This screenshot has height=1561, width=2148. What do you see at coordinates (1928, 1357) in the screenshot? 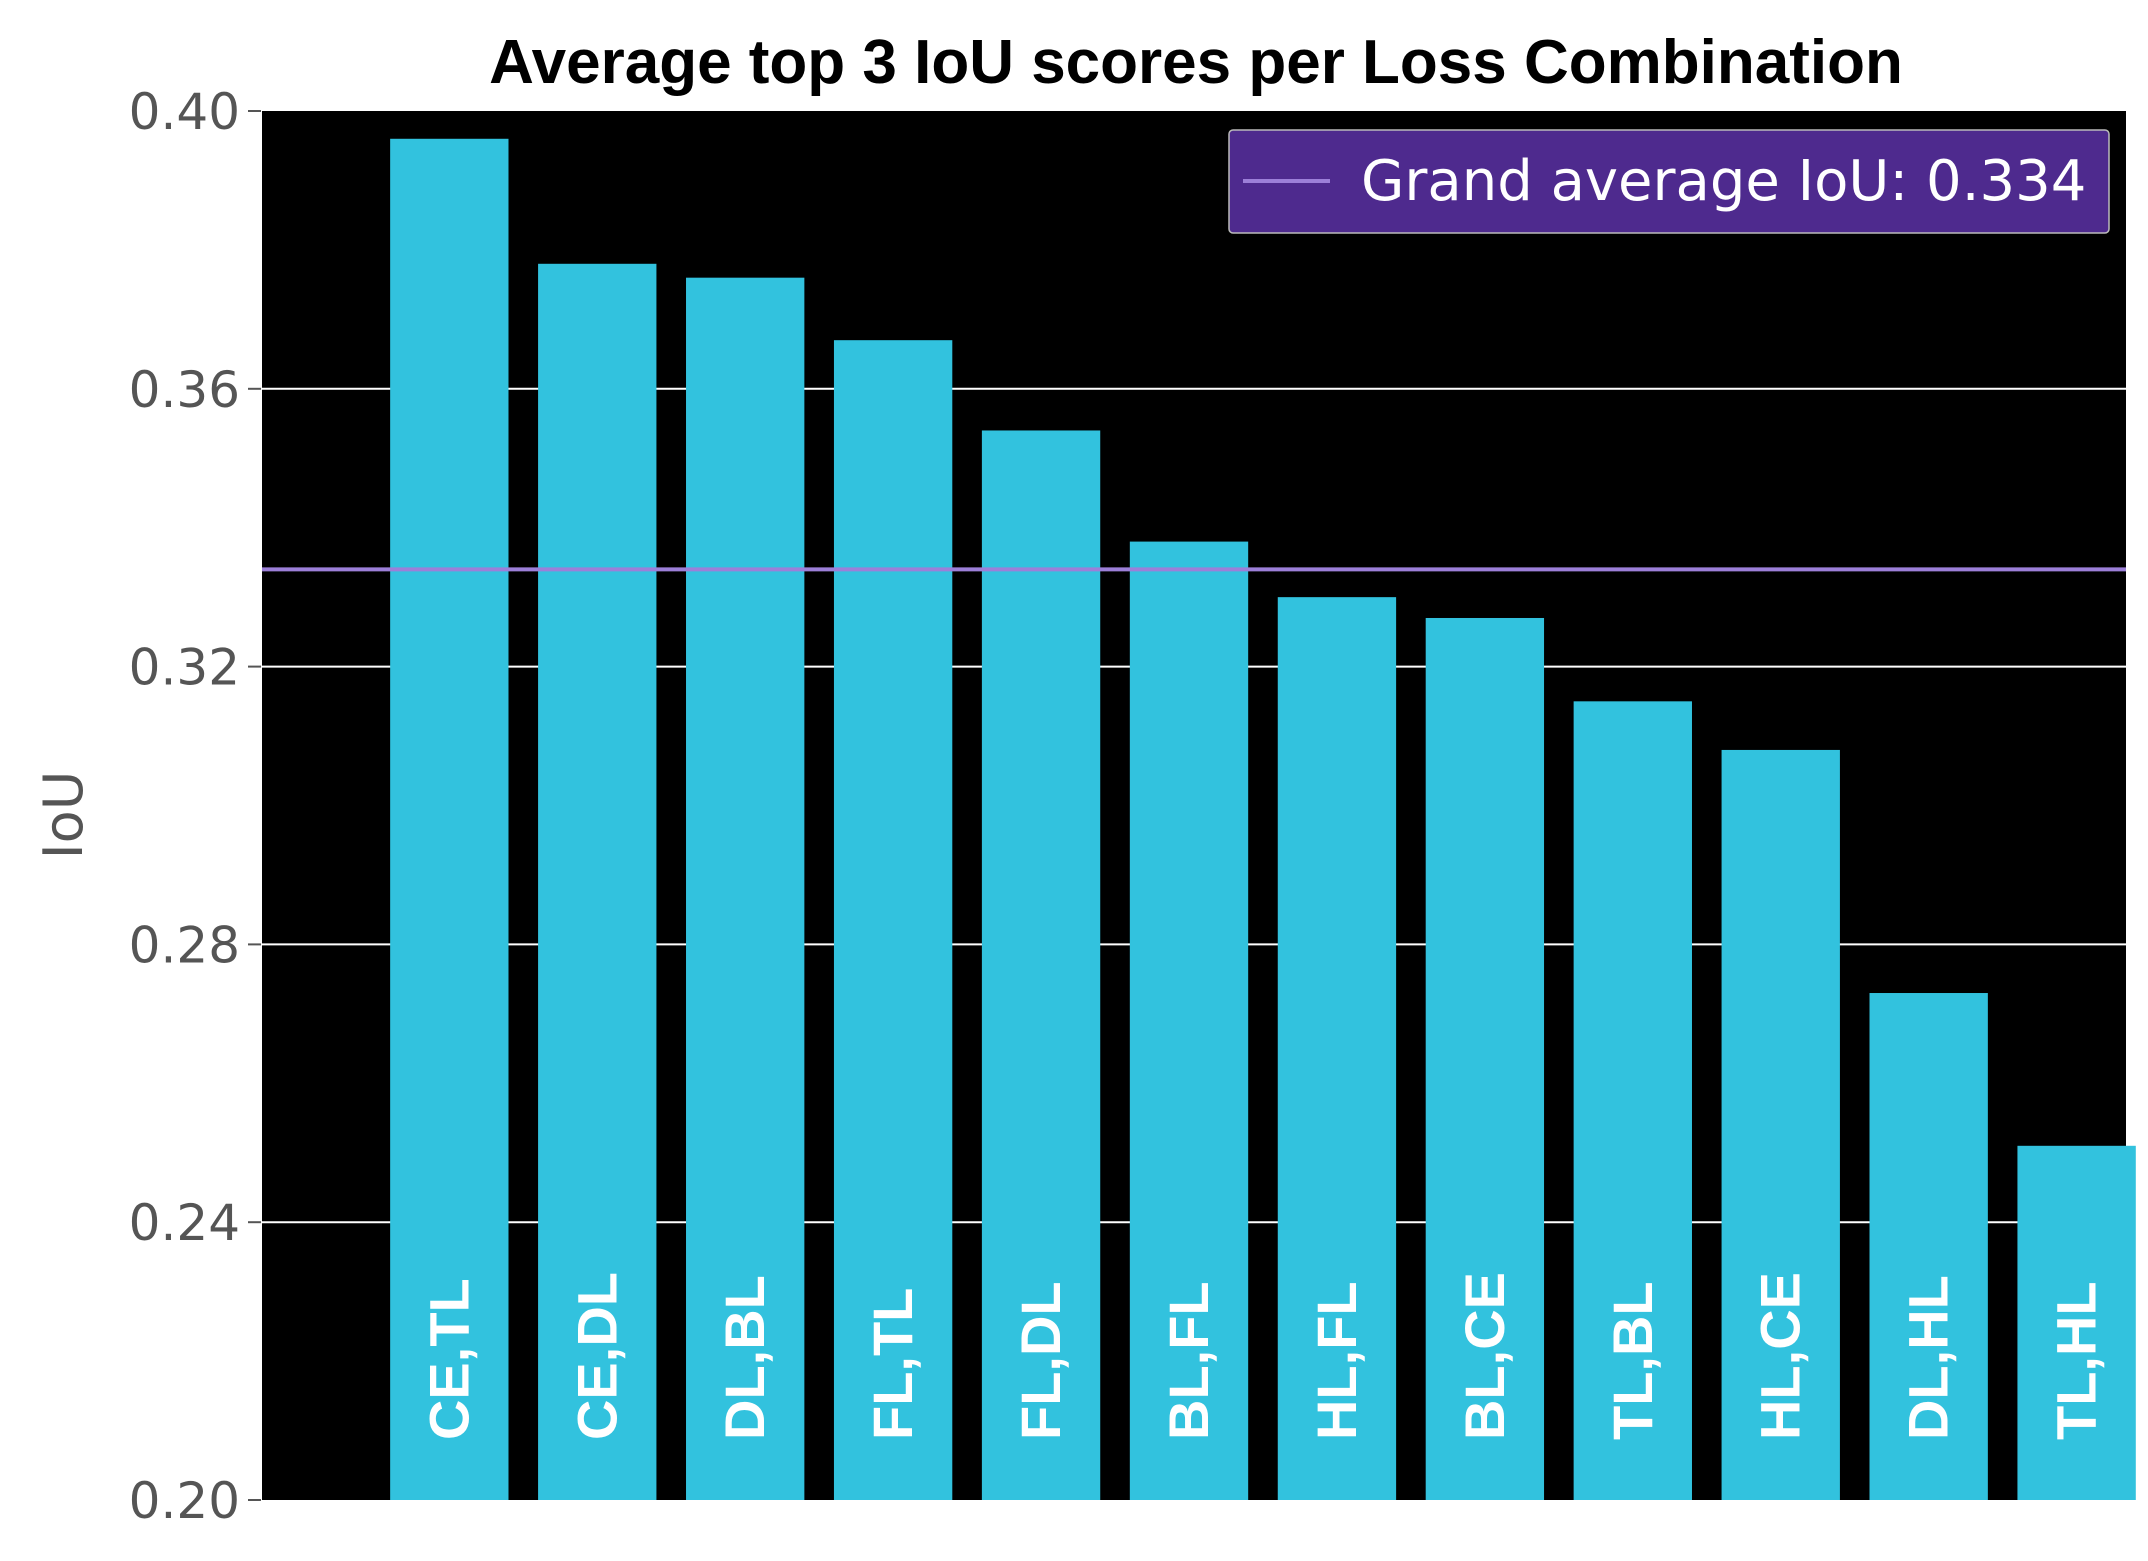
I see `bar-label: DL,HL` at bounding box center [1928, 1357].